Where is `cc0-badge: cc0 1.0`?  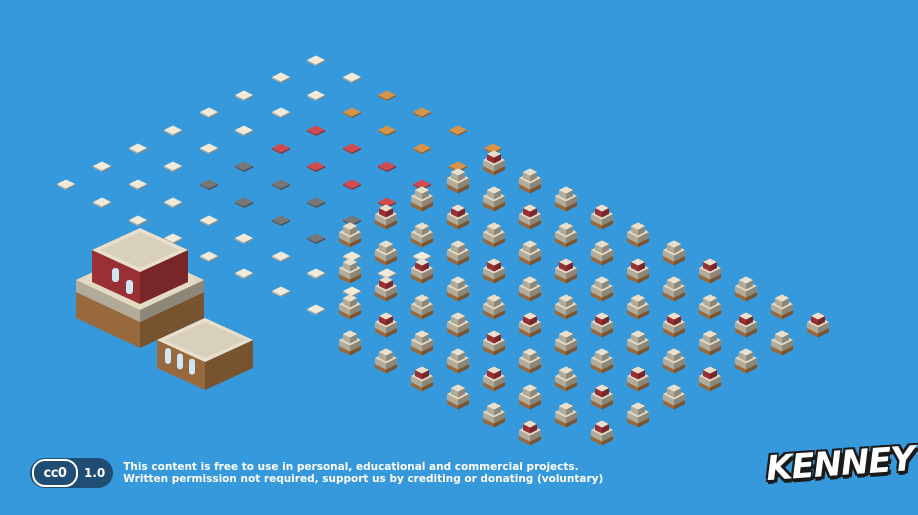 cc0-badge: cc0 1.0 is located at coordinates (72, 473).